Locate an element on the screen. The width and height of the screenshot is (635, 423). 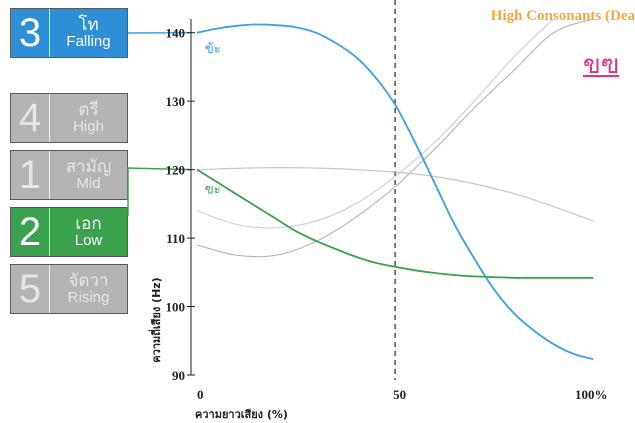
y-tick-label: 110 is located at coordinates (175, 238).